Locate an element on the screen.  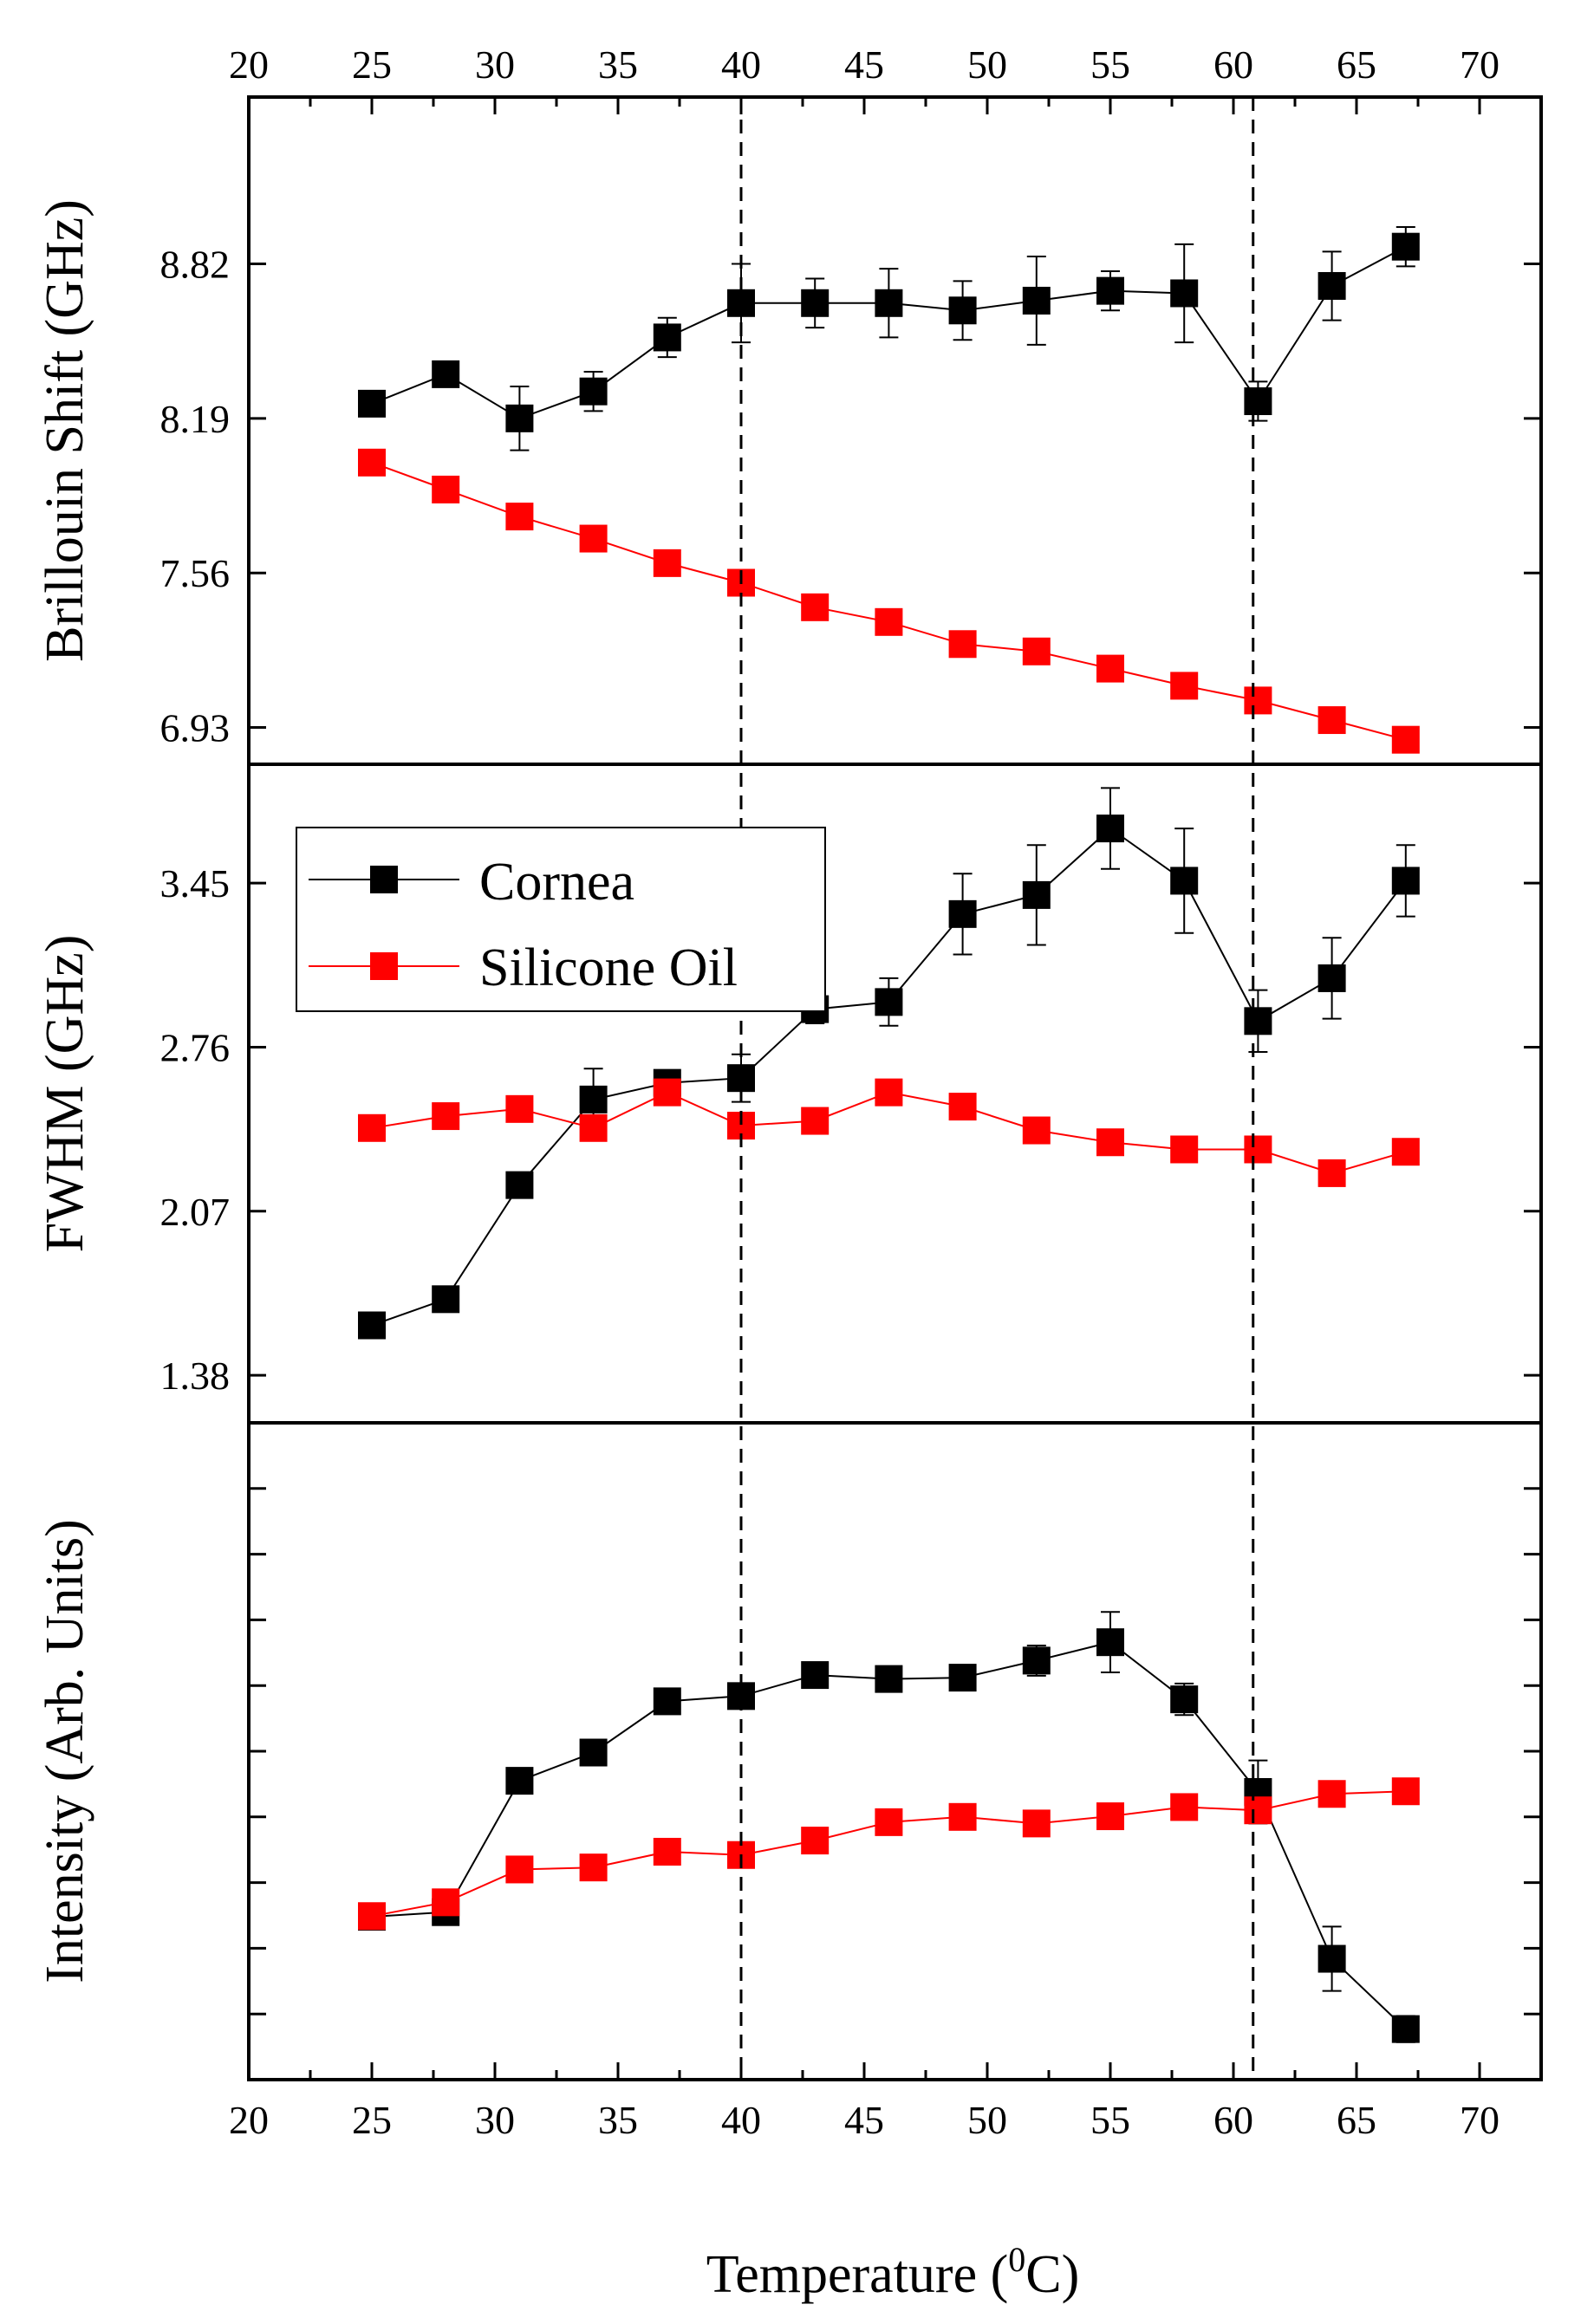
x-axis-title-prefix: Temperature ( is located at coordinates (857, 2274).